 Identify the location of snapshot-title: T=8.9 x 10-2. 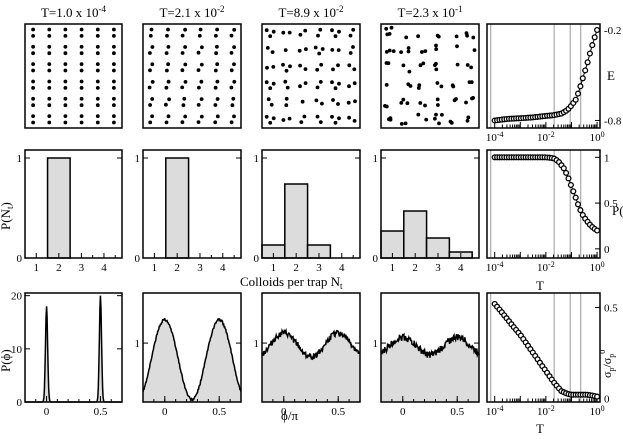
(310, 12).